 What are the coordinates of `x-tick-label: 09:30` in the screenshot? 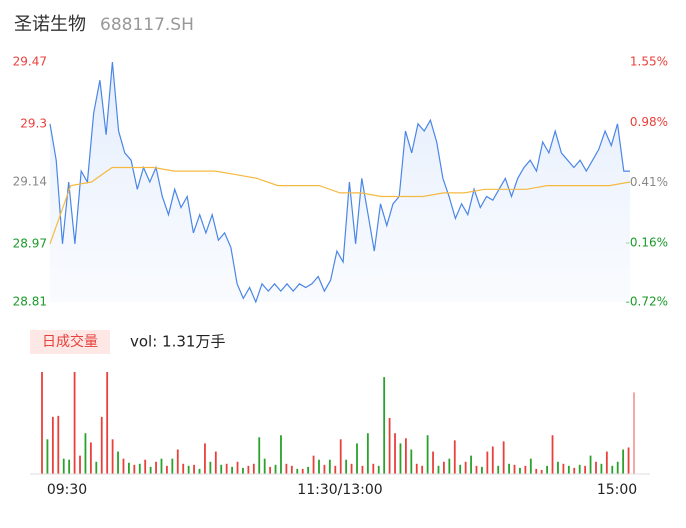 It's located at (67, 490).